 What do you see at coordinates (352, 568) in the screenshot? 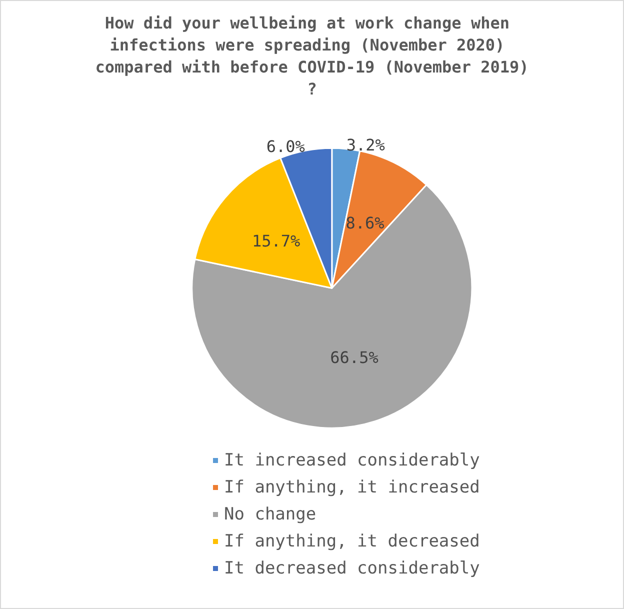
I see `legend-label: It decreased considerably` at bounding box center [352, 568].